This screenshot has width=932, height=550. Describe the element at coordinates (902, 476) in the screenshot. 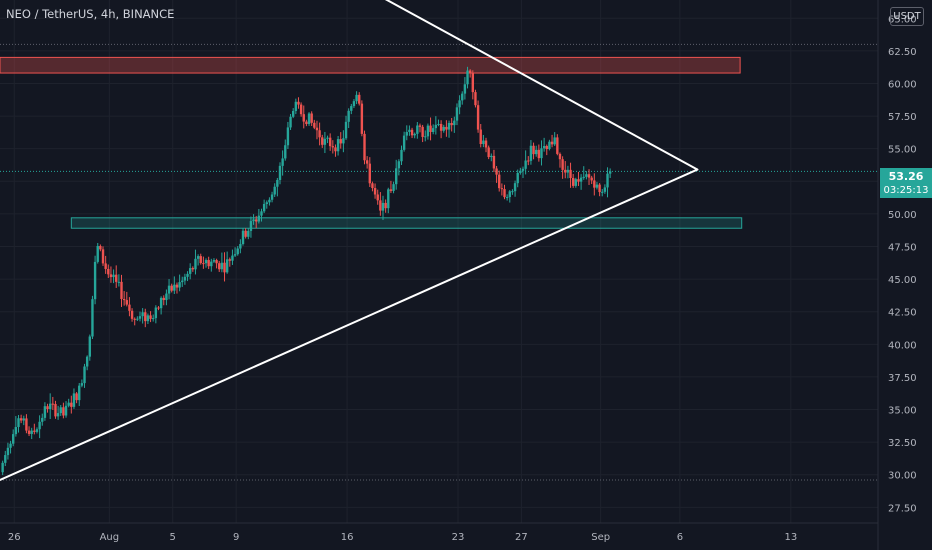

I see `price-tick-label: 30.00` at that location.